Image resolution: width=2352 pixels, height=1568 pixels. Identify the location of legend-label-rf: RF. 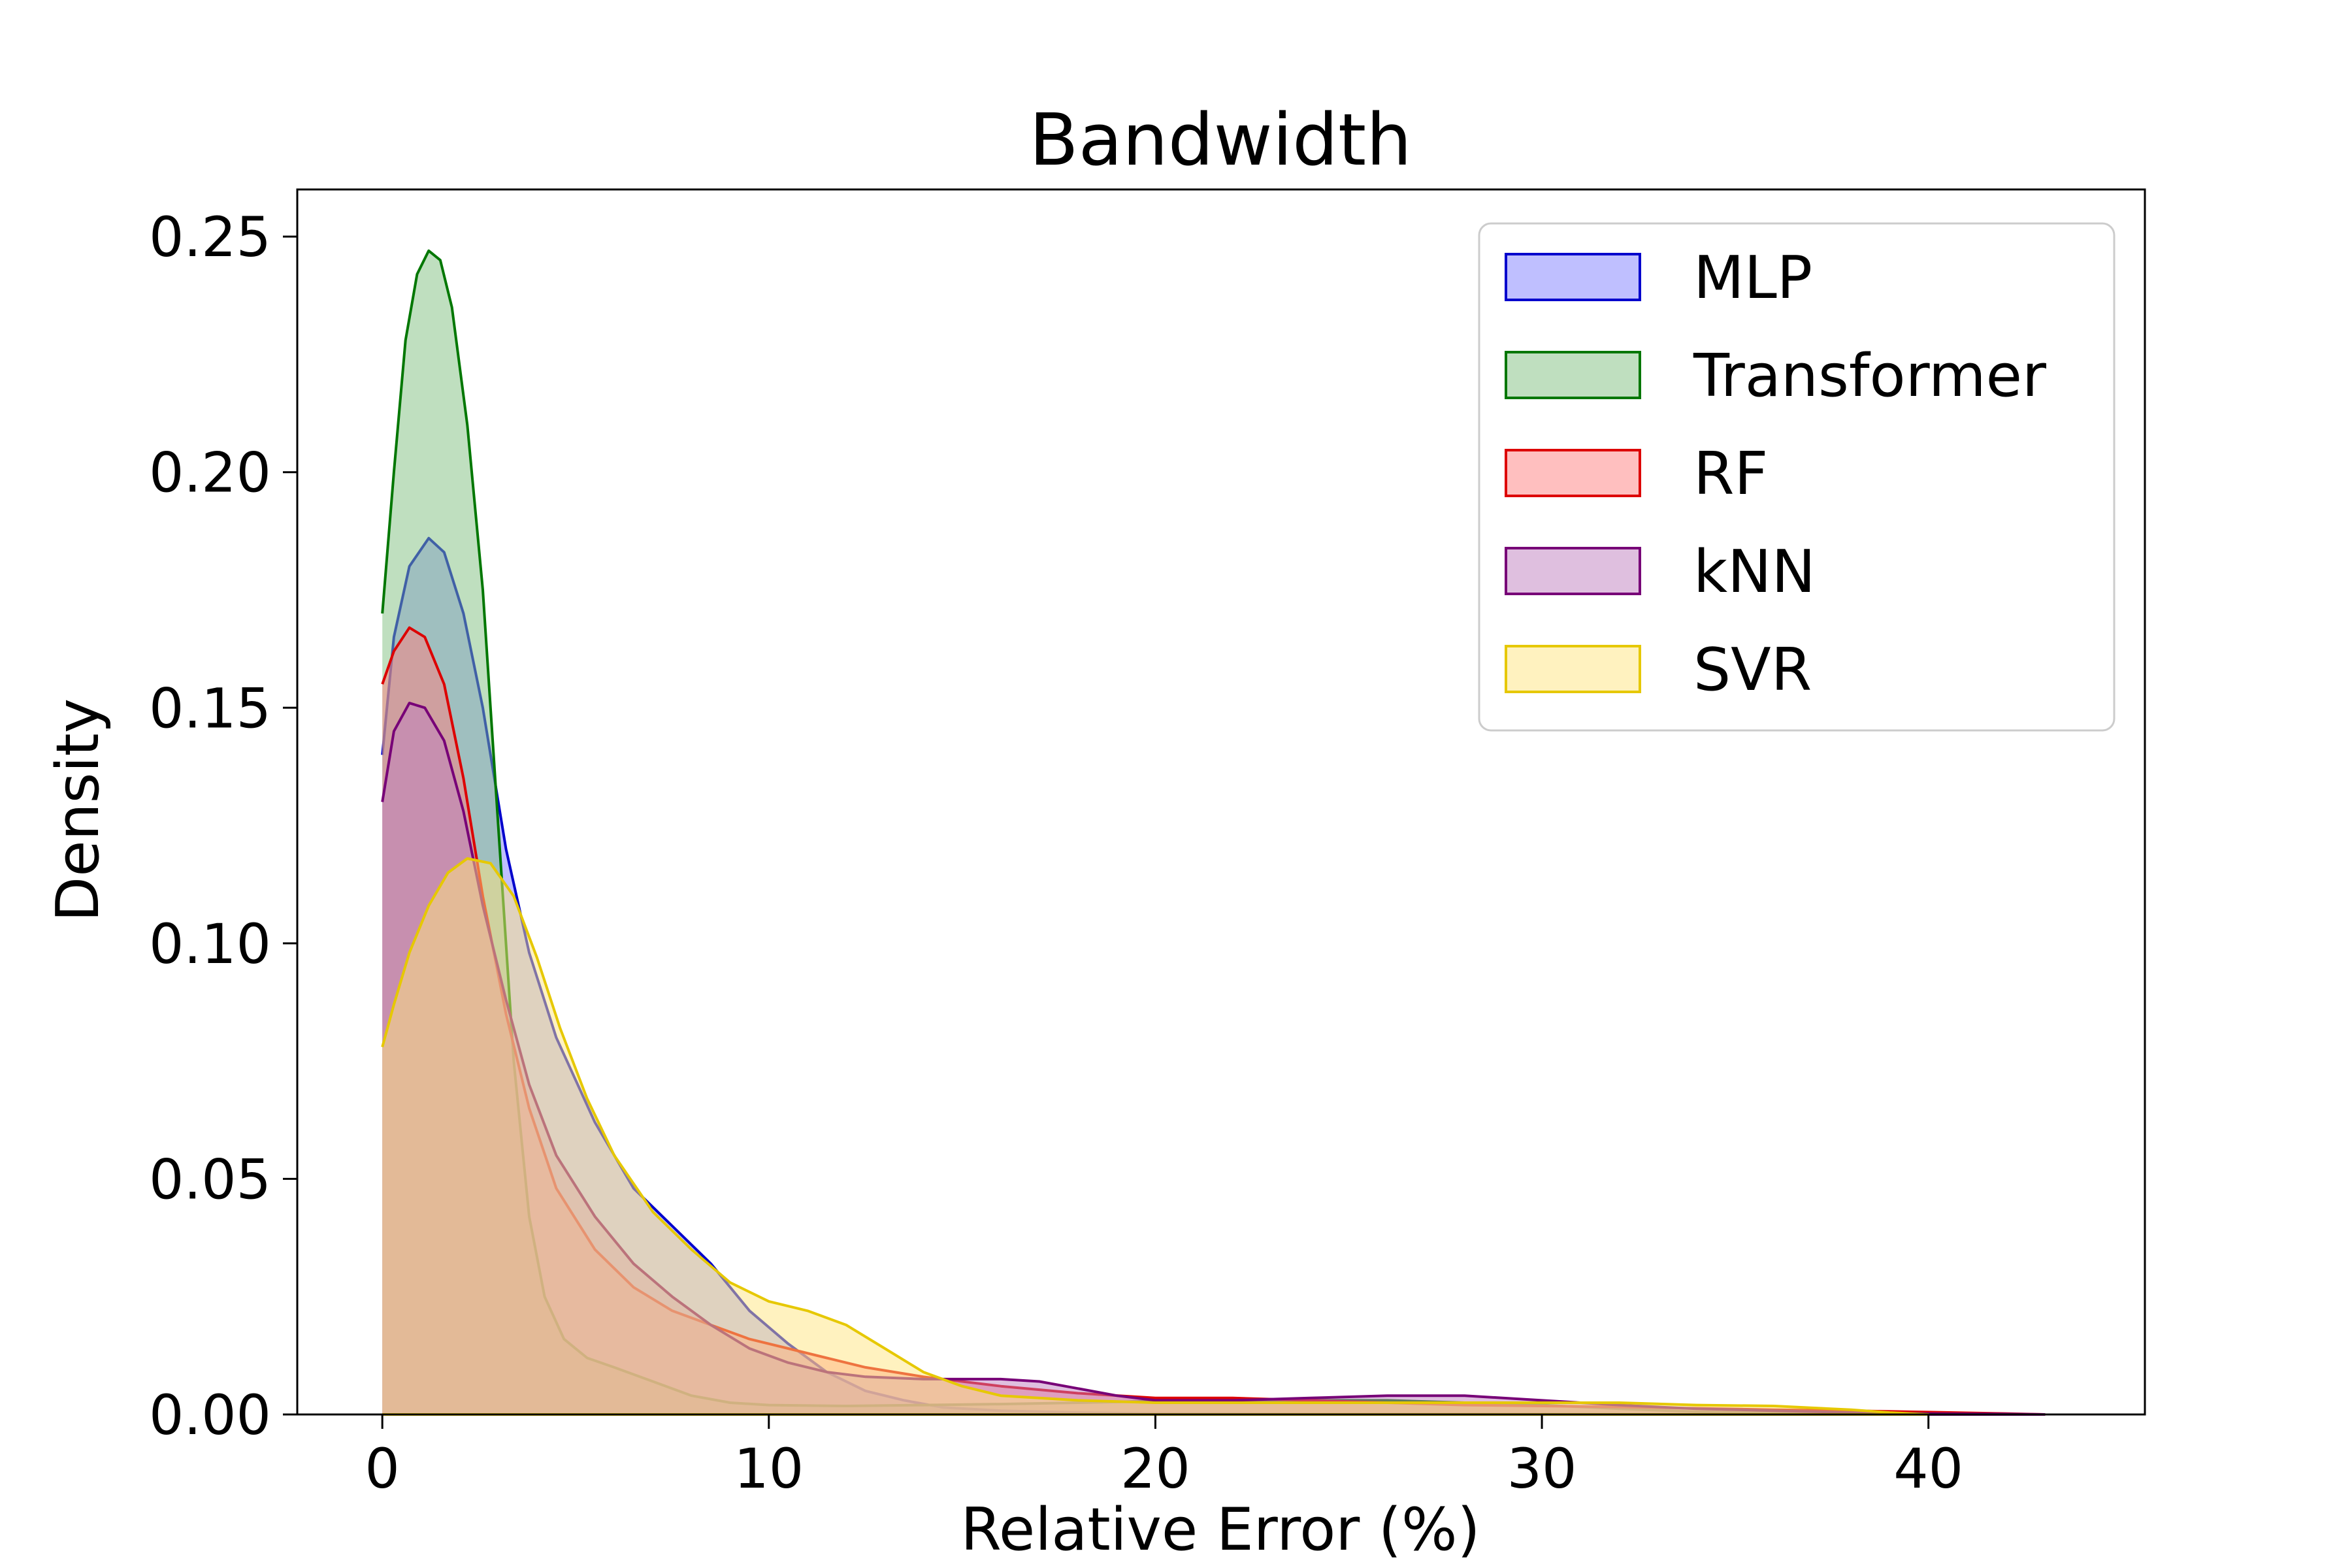
(1730, 474).